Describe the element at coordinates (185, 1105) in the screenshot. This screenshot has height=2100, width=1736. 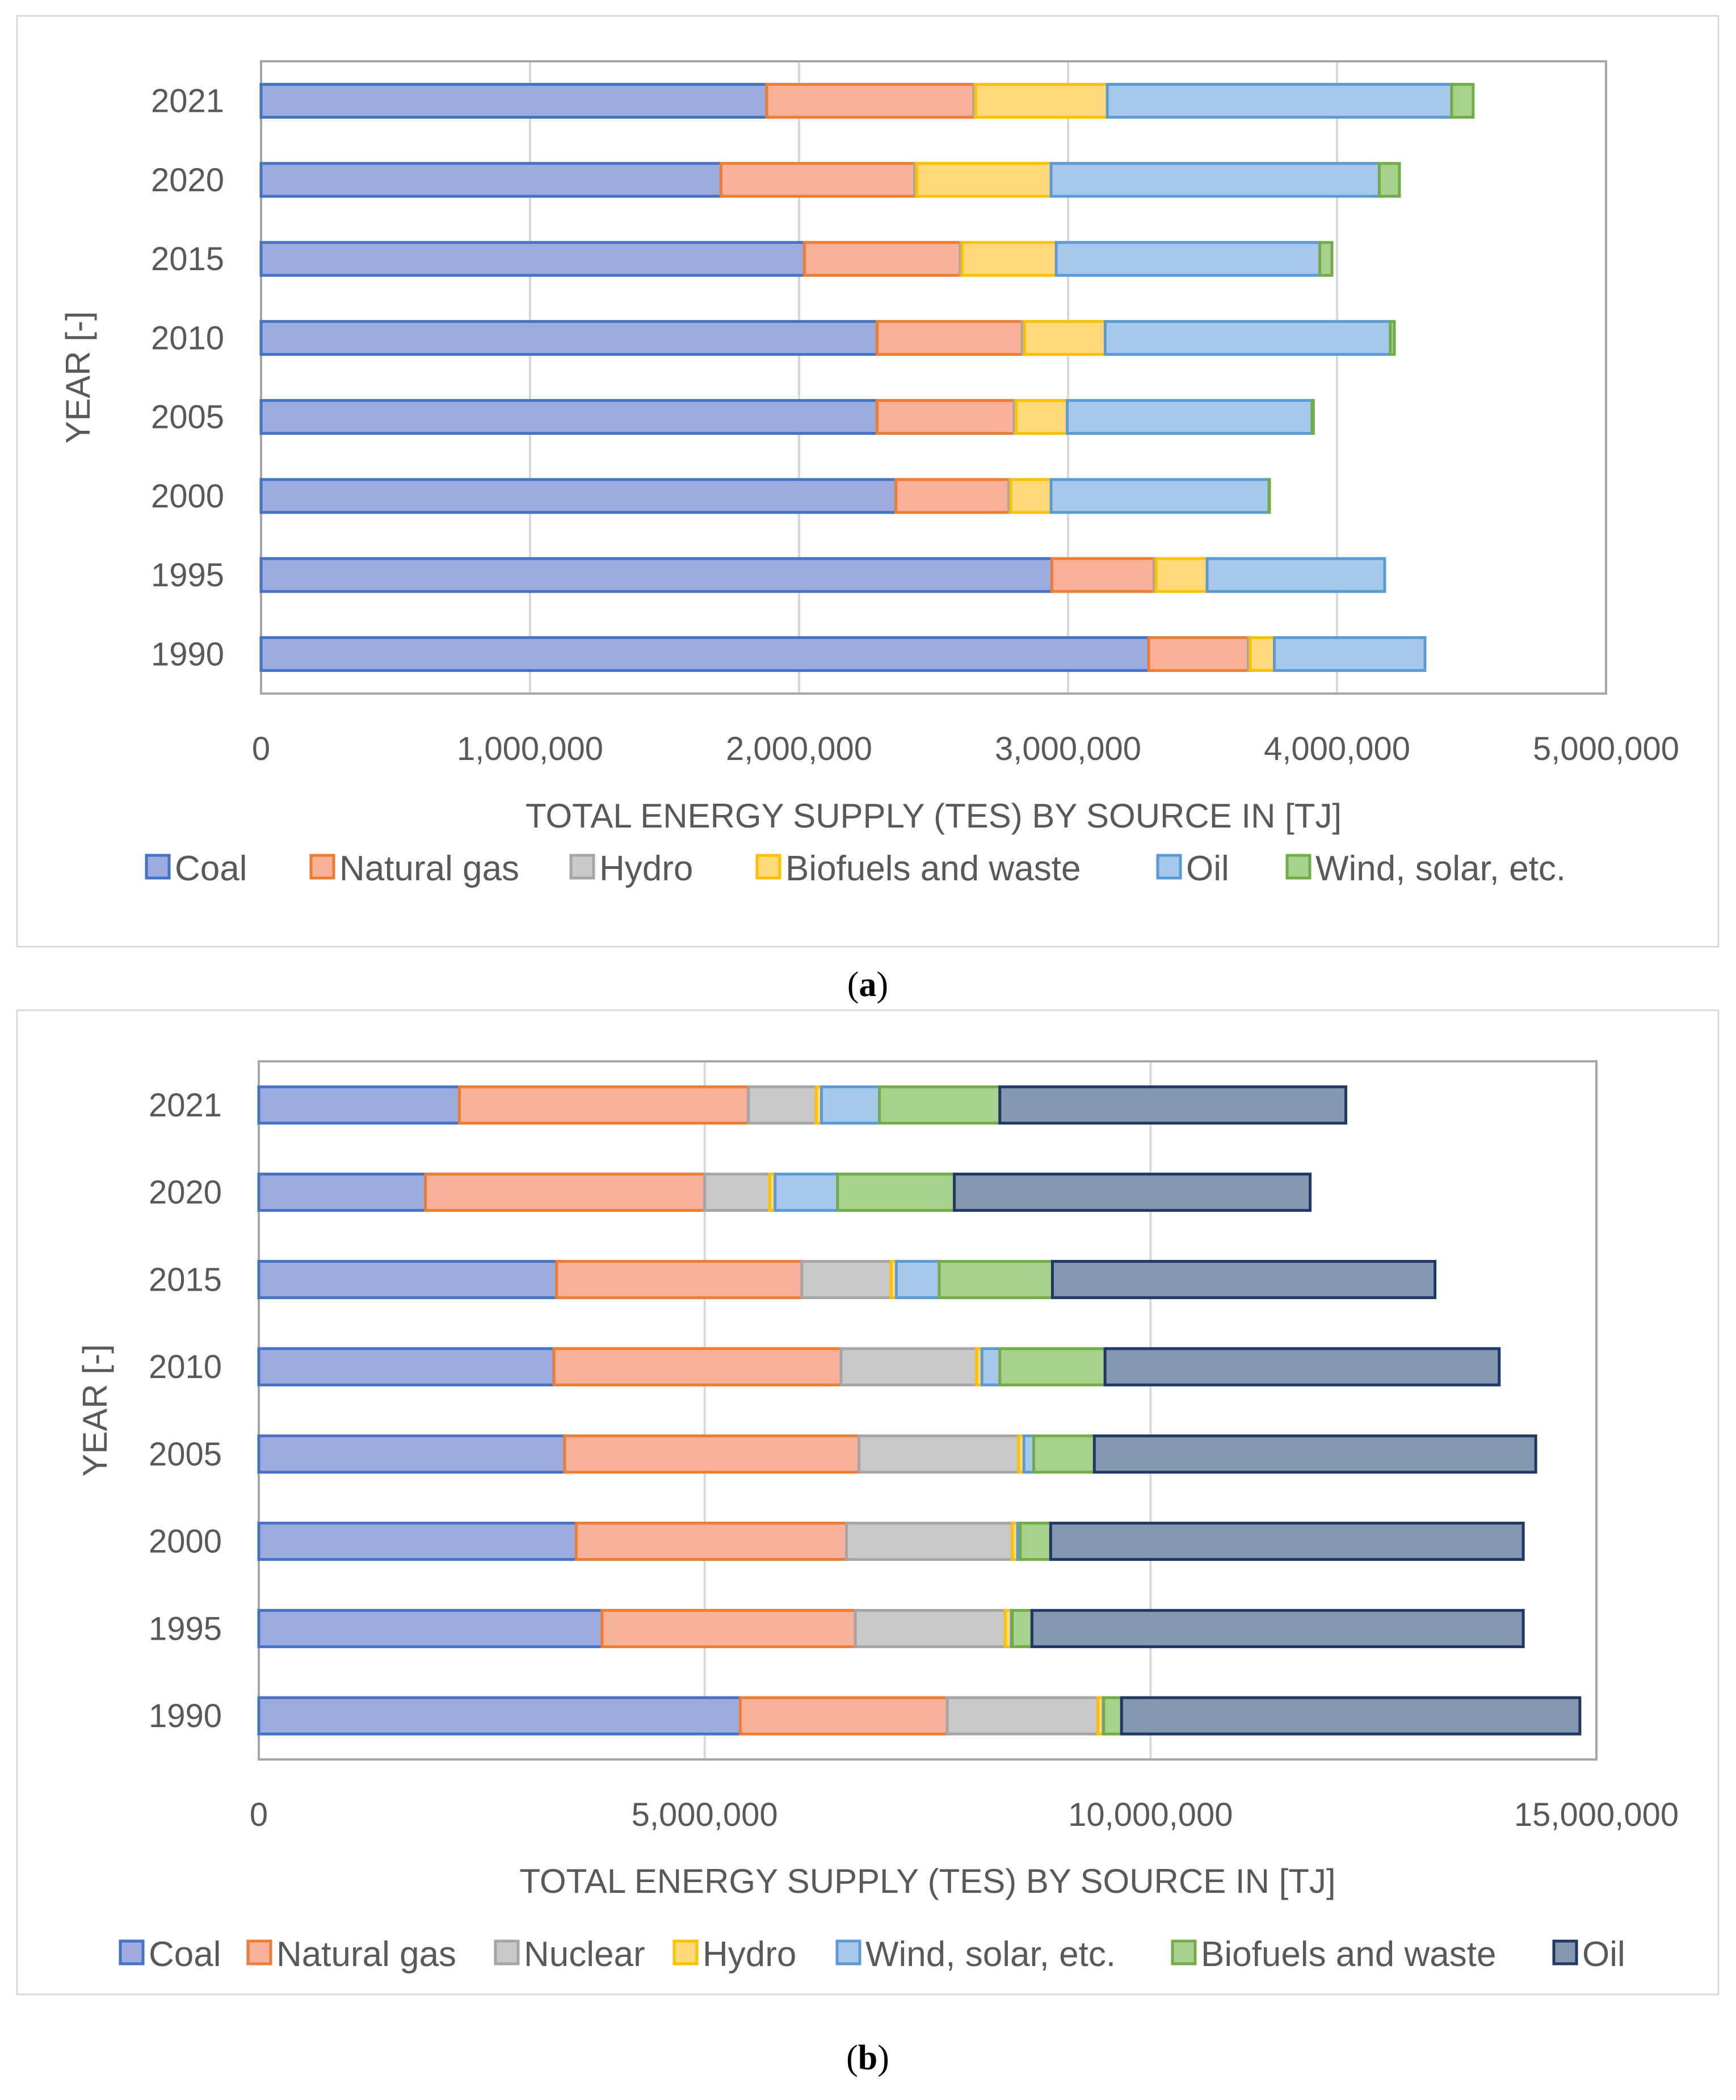
I see `y-tick-label: 2021` at that location.